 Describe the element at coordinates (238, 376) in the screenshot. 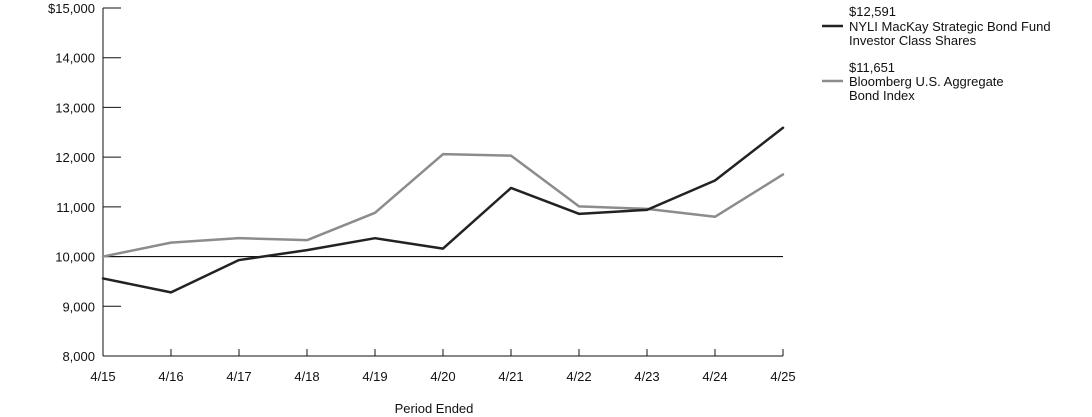

I see `x-tick-label-2: 4/17` at that location.